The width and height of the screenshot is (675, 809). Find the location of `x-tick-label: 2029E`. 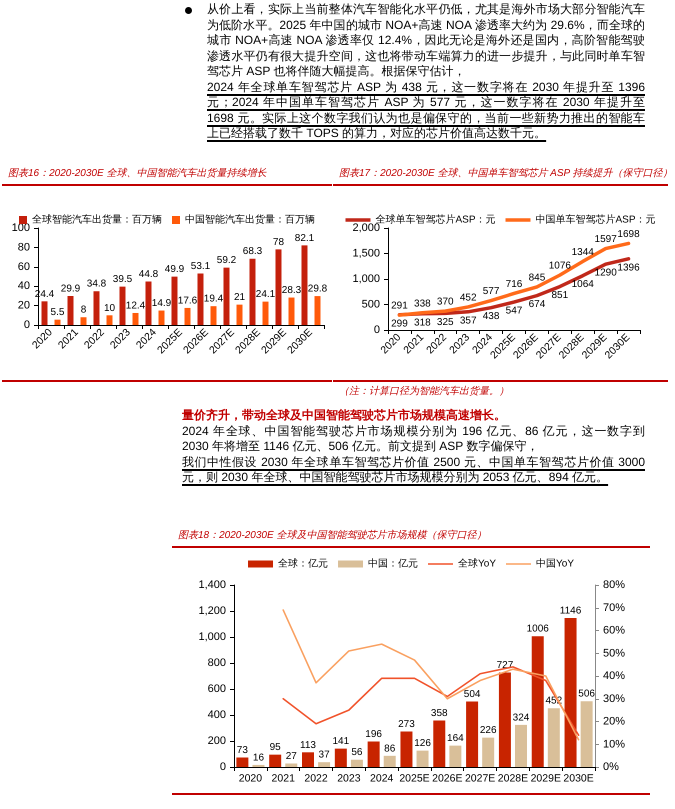

x-tick-label: 2029E is located at coordinates (545, 778).